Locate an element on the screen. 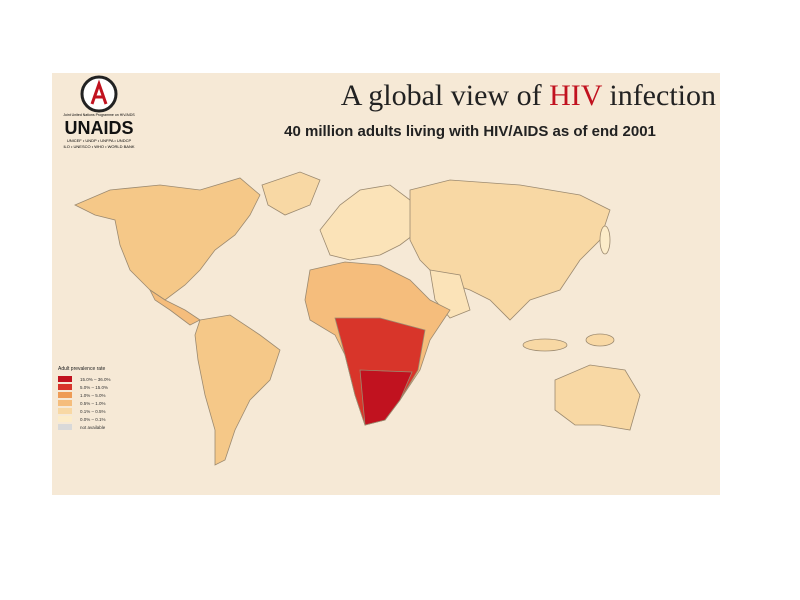 The height and width of the screenshot is (600, 800). legend-label: not available is located at coordinates (93, 427).